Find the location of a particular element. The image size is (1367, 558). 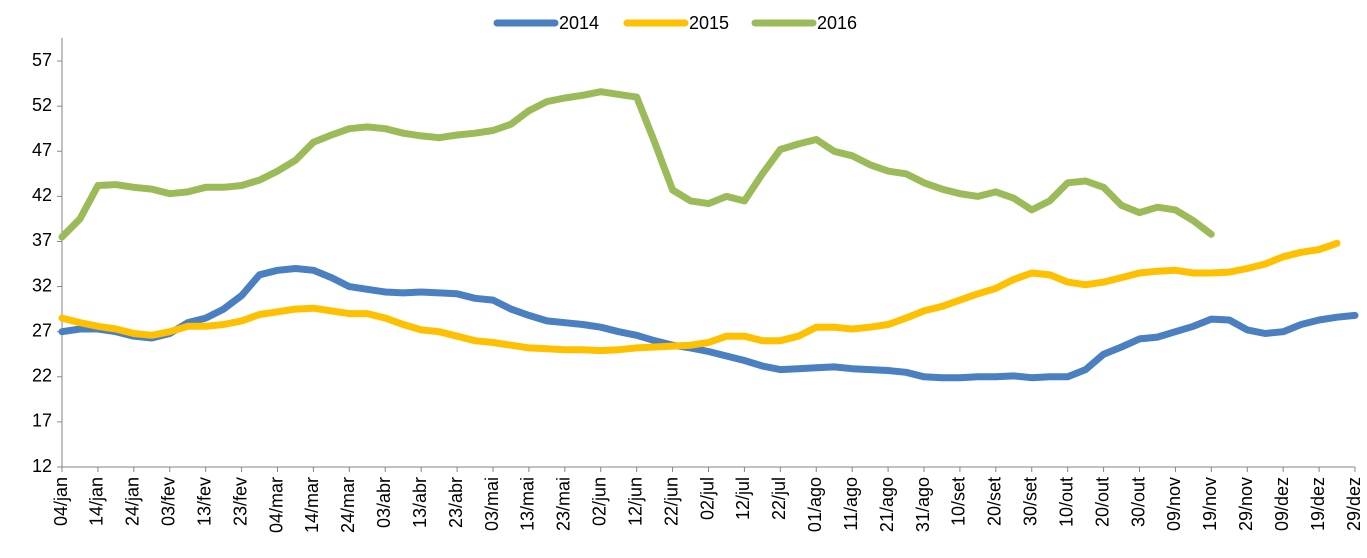

x-tick-label: 13/mai is located at coordinates (528, 504).